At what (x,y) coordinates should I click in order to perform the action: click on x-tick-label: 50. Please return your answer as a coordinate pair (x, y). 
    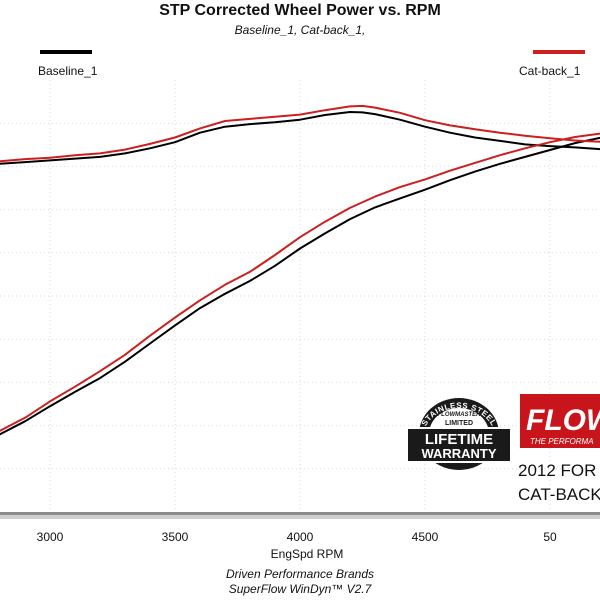
    Looking at the image, I should click on (550, 537).